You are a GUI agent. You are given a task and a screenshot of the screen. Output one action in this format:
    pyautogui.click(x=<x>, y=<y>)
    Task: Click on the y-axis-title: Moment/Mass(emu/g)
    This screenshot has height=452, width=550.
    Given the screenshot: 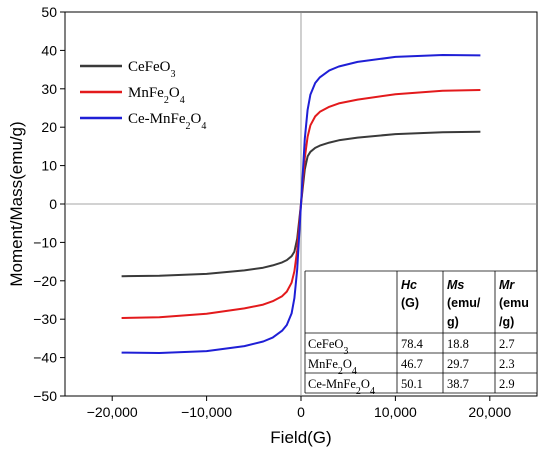 What is the action you would take?
    pyautogui.click(x=16, y=203)
    